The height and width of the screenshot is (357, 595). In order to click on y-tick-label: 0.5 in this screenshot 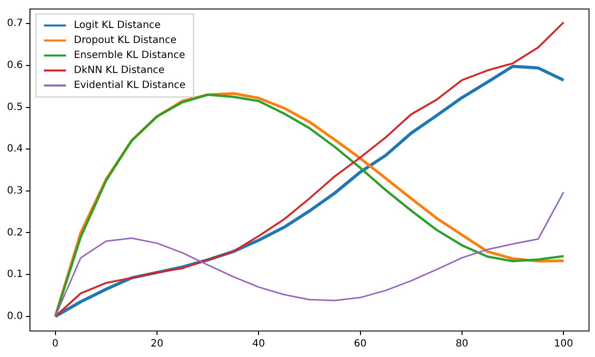, I will do `click(14, 107)`.